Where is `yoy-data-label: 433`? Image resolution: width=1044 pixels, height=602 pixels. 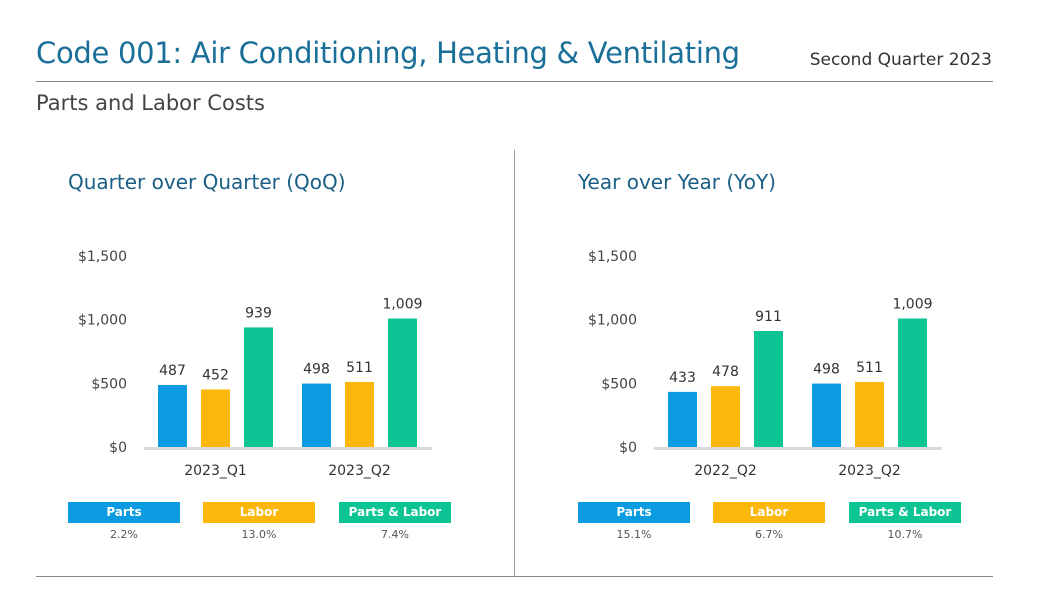
yoy-data-label: 433 is located at coordinates (682, 378).